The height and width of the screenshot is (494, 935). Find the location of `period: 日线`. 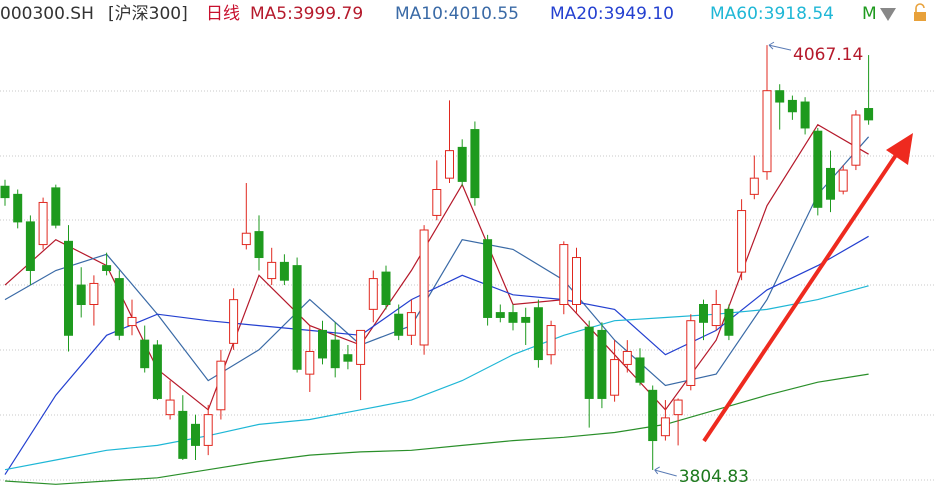

period: 日线 is located at coordinates (223, 14).